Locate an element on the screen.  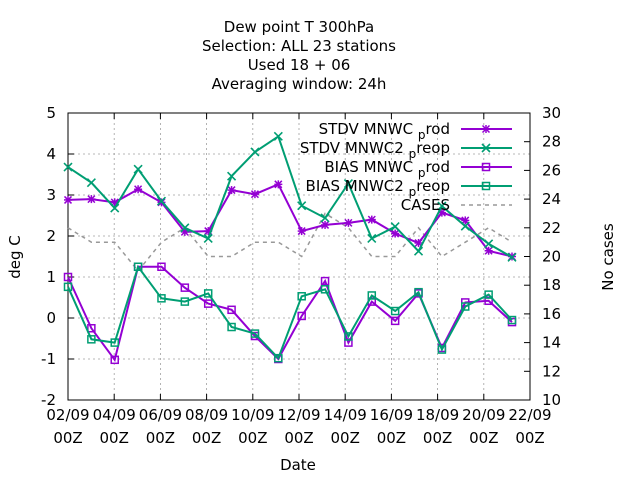
legend-label: BIAS MNWC2 preop is located at coordinates (378, 188).